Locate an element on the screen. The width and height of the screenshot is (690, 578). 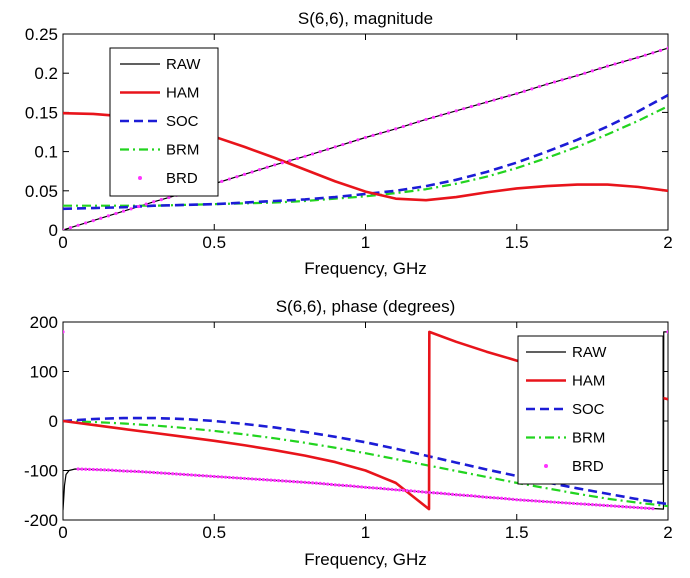
legend-label-brm: BRM is located at coordinates (182, 150).